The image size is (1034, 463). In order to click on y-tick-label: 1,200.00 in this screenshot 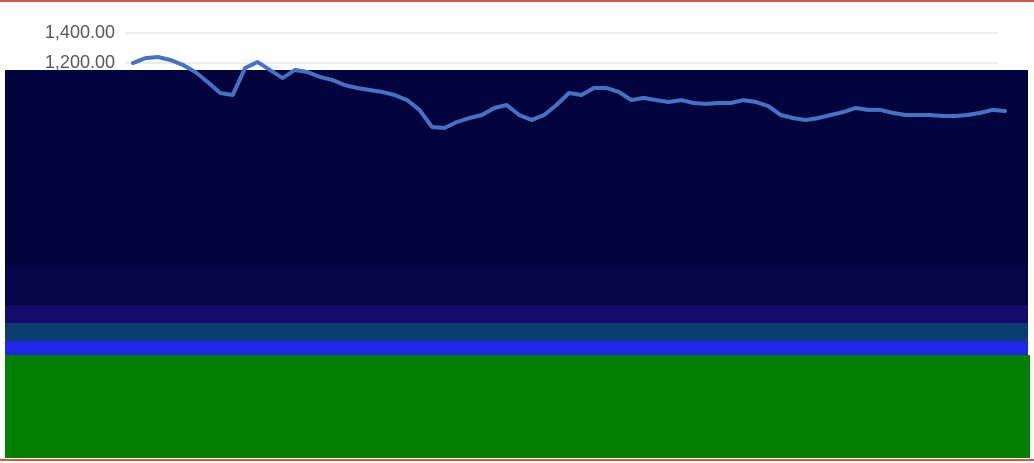, I will do `click(80, 62)`.